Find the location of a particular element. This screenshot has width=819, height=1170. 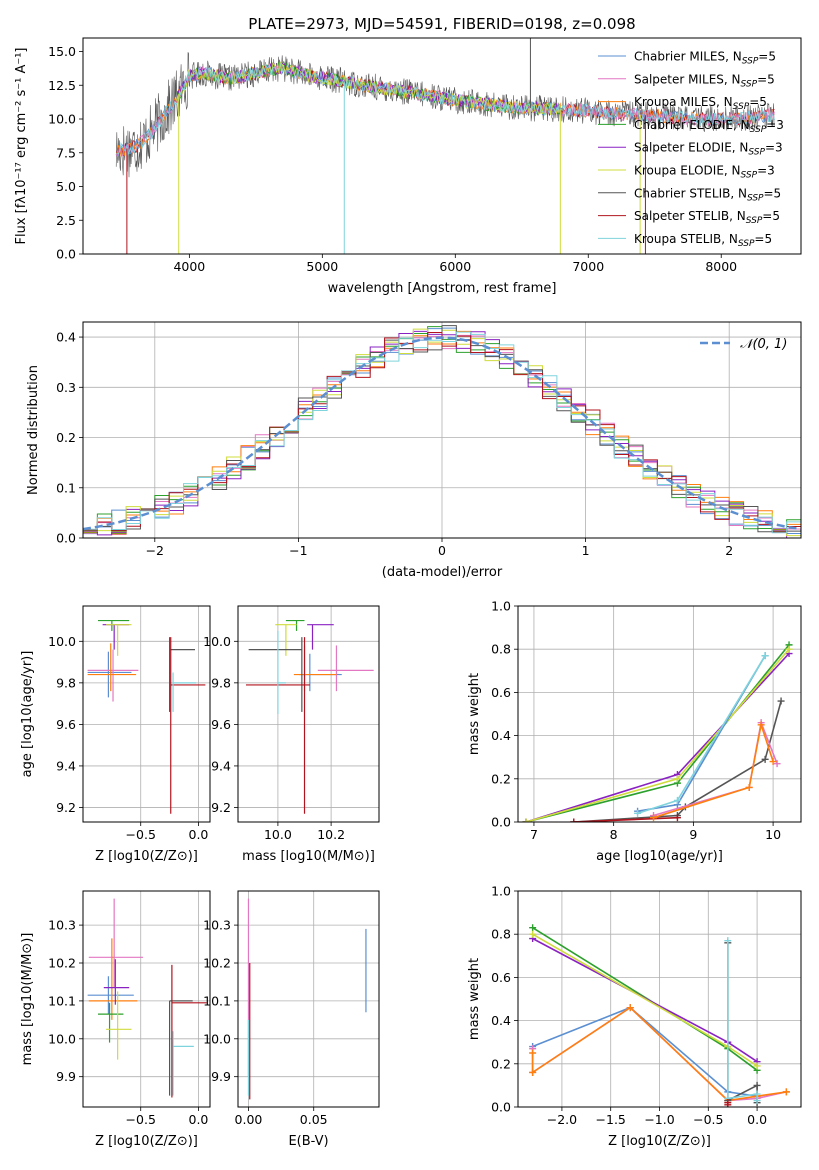

legend-label-salpeter-elodie: Salpeter ELODIE, NSSP=3 is located at coordinates (708, 149).